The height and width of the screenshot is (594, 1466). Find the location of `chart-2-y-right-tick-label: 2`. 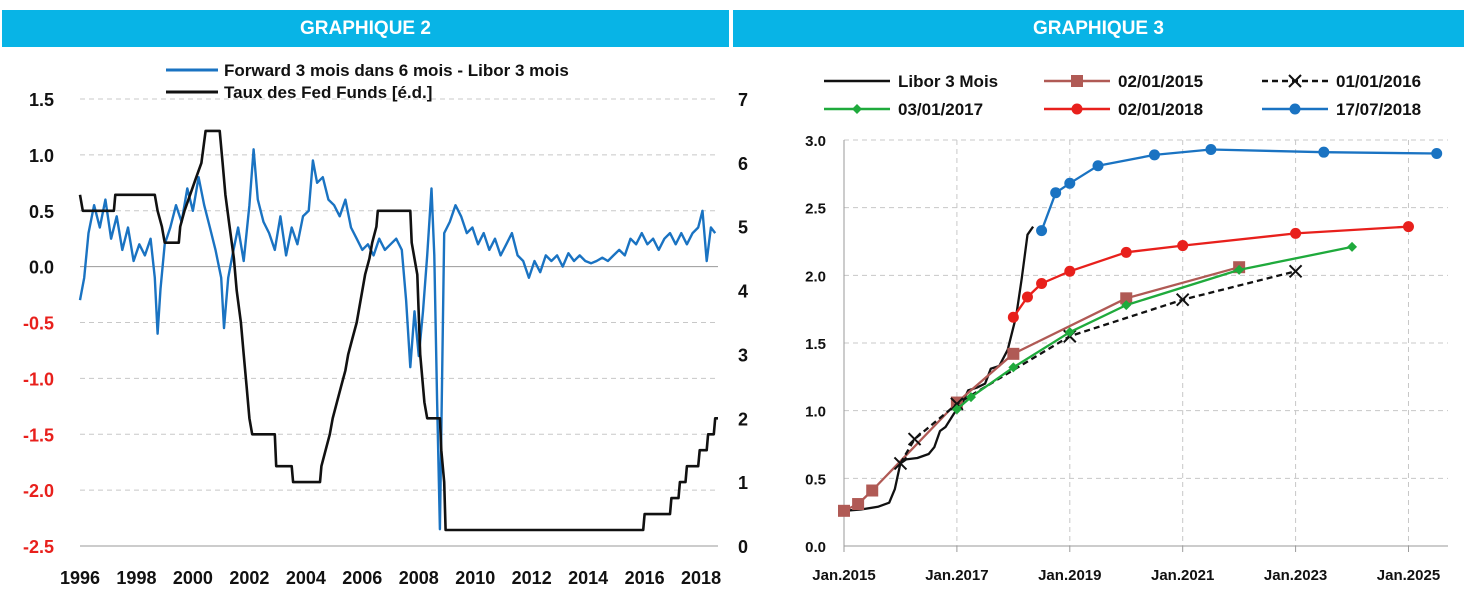

chart-2-y-right-tick-label: 2 is located at coordinates (743, 419).